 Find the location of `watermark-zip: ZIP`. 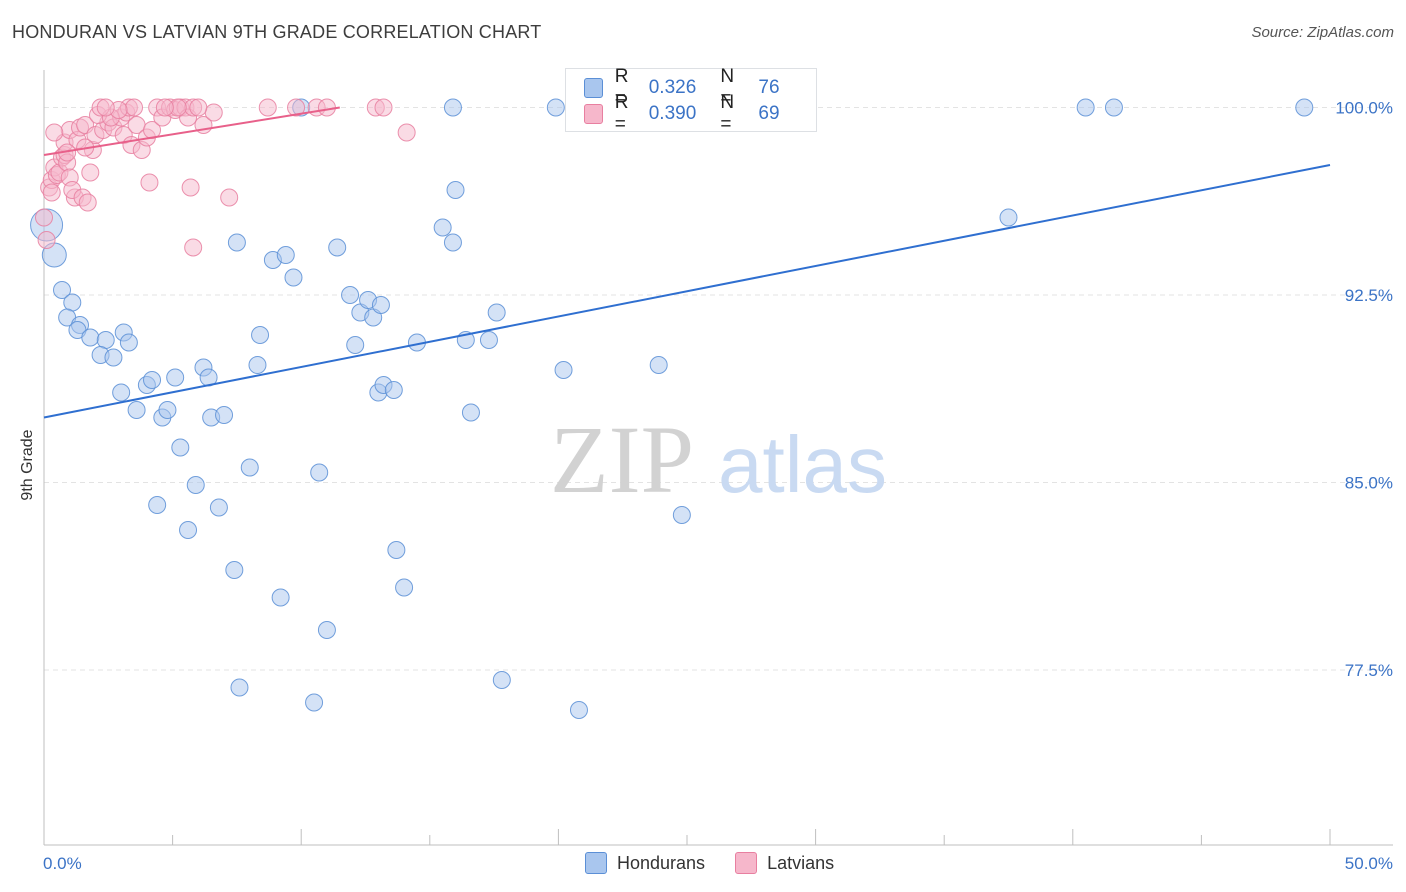

watermark-zip: ZIP is located at coordinates (622, 459).